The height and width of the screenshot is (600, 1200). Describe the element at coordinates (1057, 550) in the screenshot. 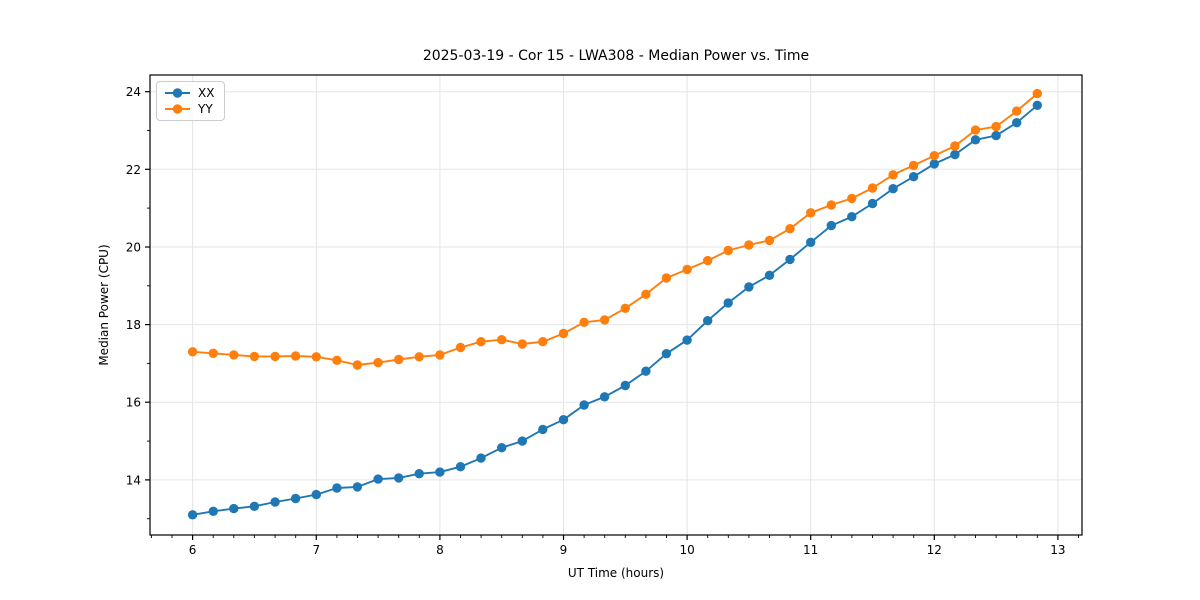

I see `x-tick-label: 13` at that location.